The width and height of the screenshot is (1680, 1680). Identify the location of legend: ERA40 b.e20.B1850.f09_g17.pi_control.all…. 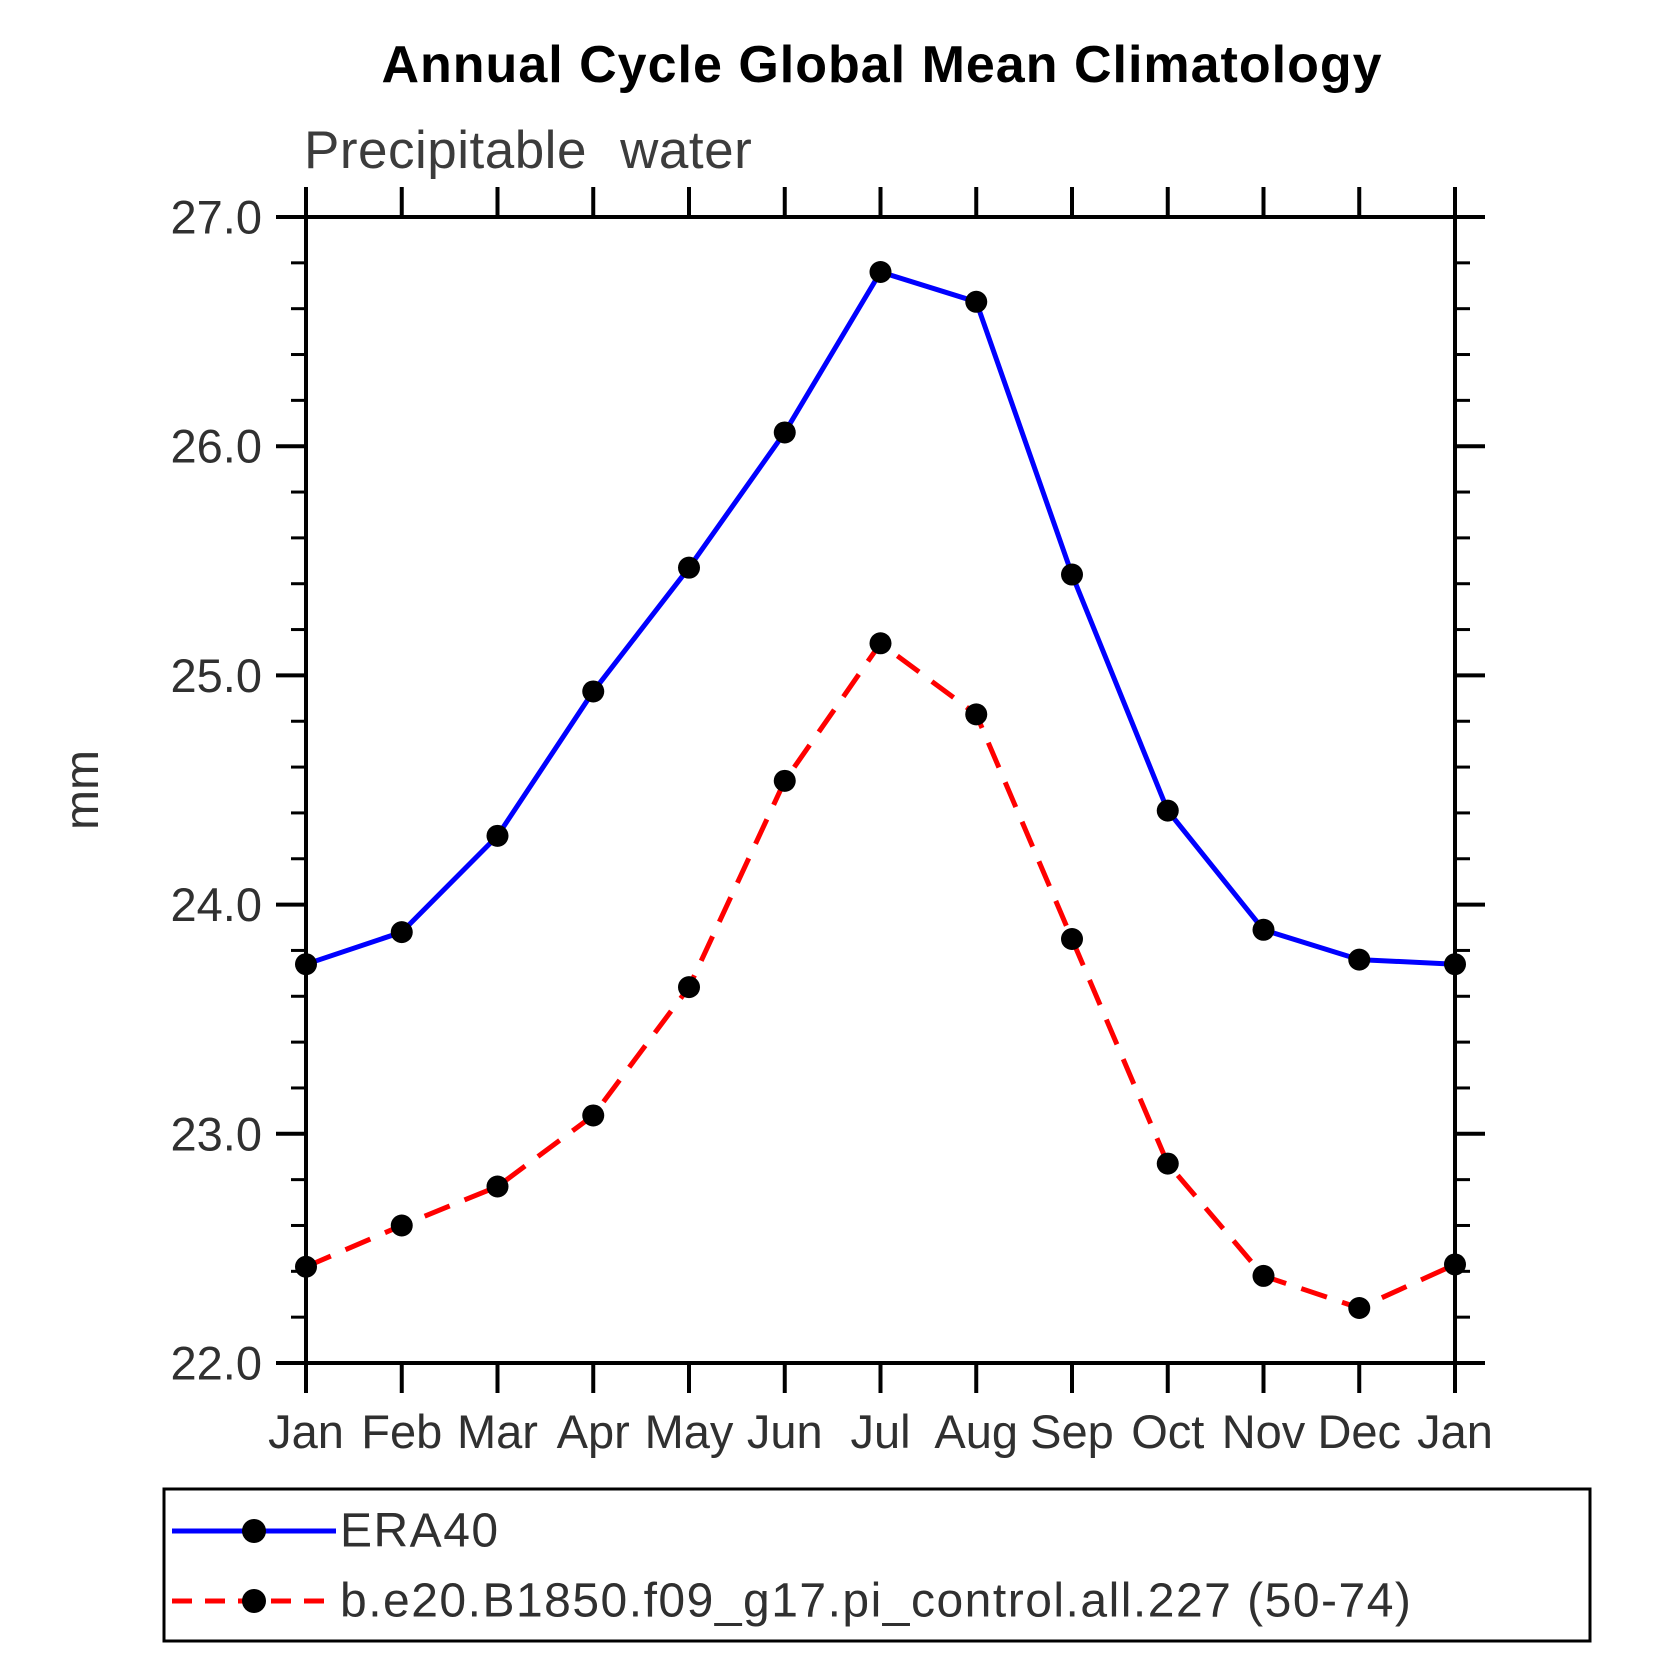
(877, 1565).